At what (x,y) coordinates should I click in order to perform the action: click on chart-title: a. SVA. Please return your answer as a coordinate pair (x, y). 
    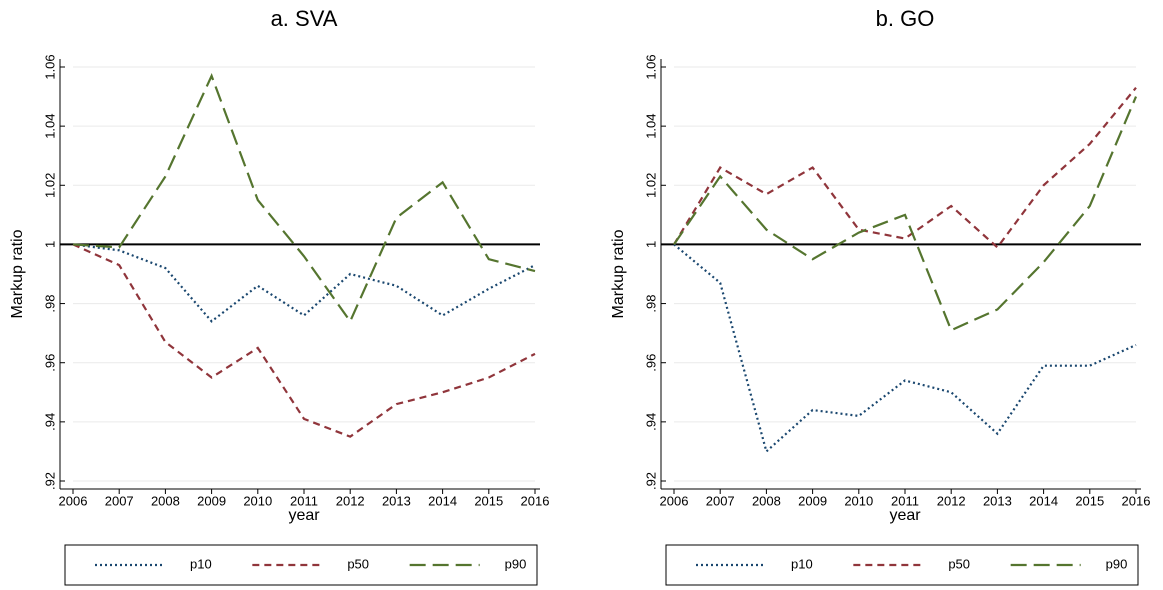
    Looking at the image, I should click on (304, 18).